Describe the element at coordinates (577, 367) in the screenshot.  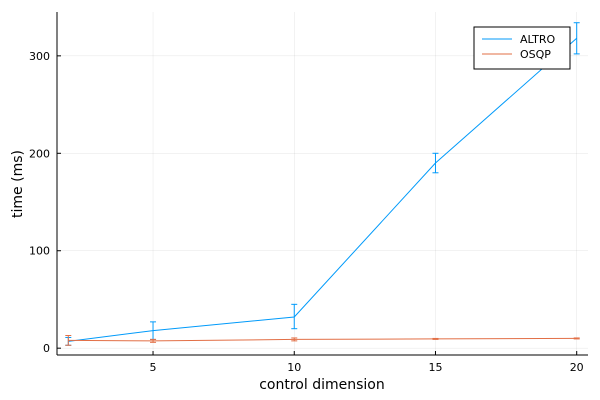
I see `x-tick-label: 20` at that location.